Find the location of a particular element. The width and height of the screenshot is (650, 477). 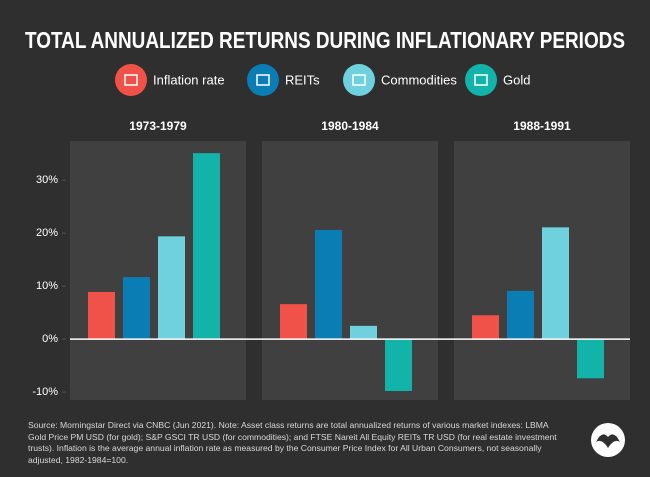

y-tick-label: 30% is located at coordinates (47, 180).